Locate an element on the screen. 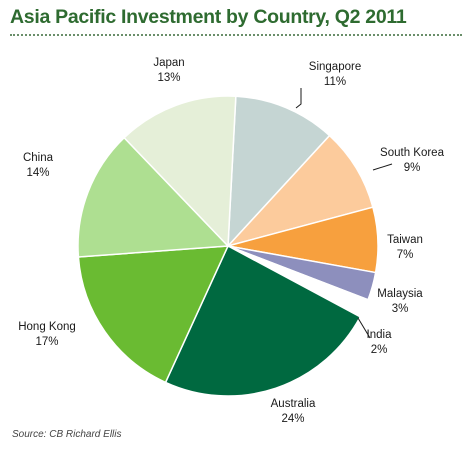 This screenshot has height=449, width=470. slice-label-japan: Japan 13% is located at coordinates (168, 70).